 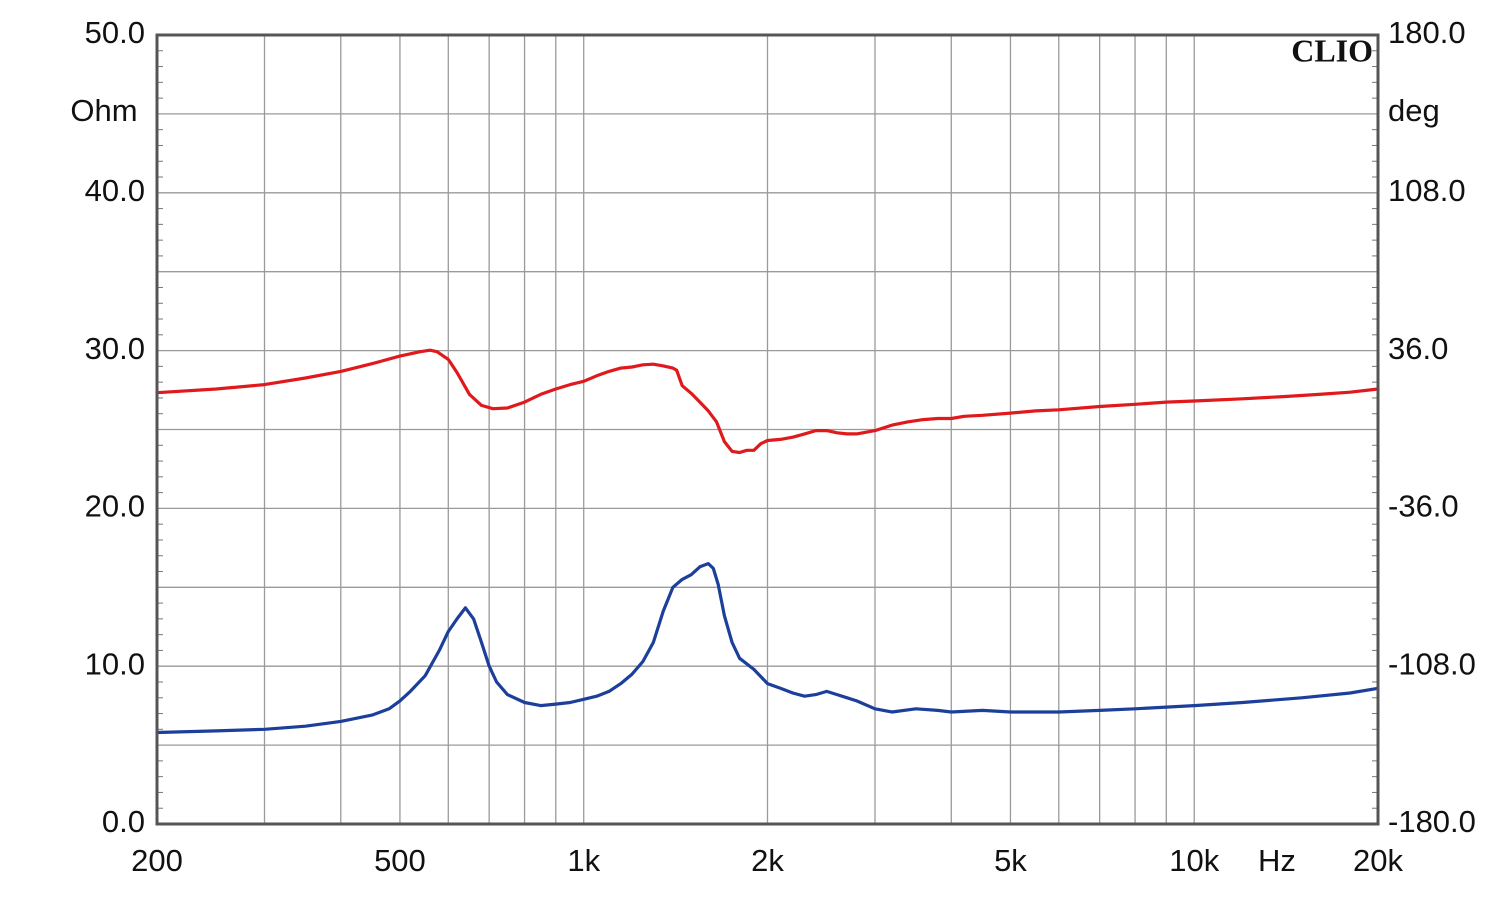 I want to click on y-left-tick-label: 50.0, so click(x=115, y=32).